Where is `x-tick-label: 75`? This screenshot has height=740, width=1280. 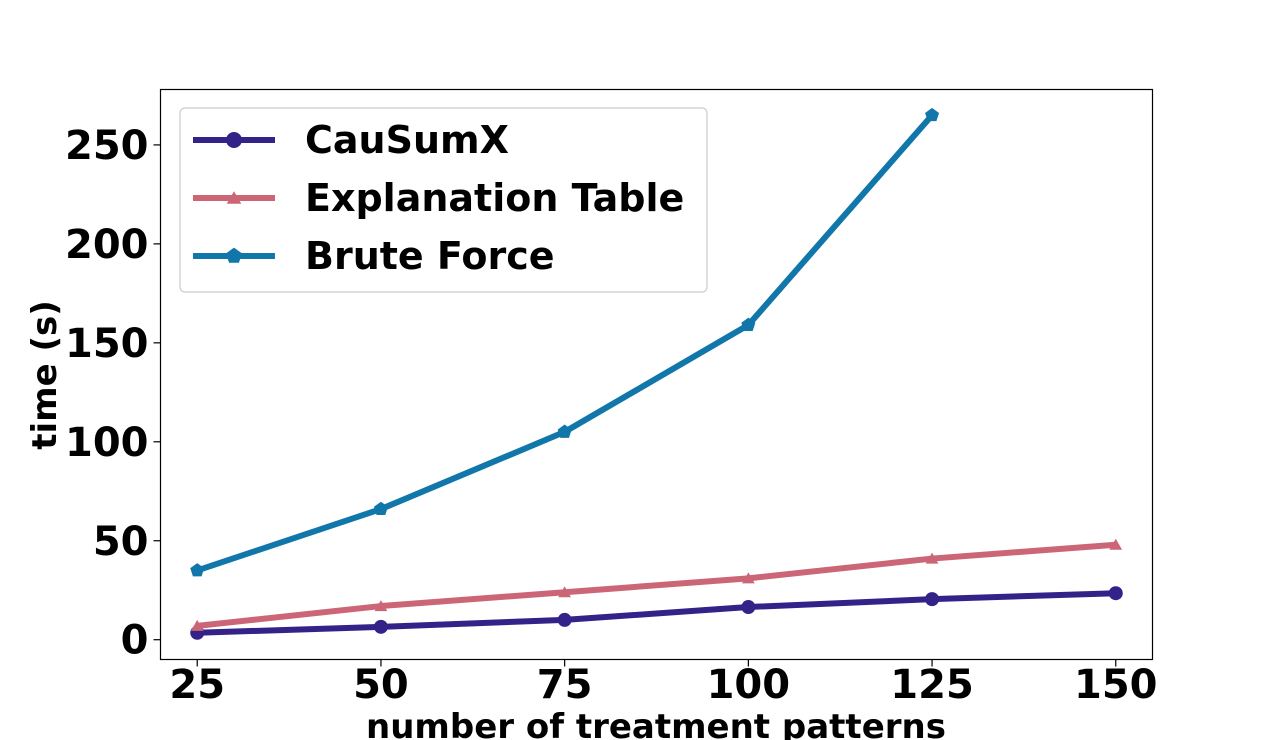 x-tick-label: 75 is located at coordinates (565, 685).